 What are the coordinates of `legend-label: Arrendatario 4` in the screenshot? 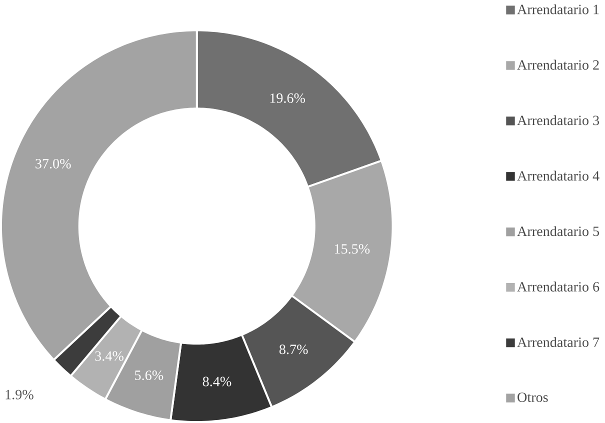 It's located at (558, 175).